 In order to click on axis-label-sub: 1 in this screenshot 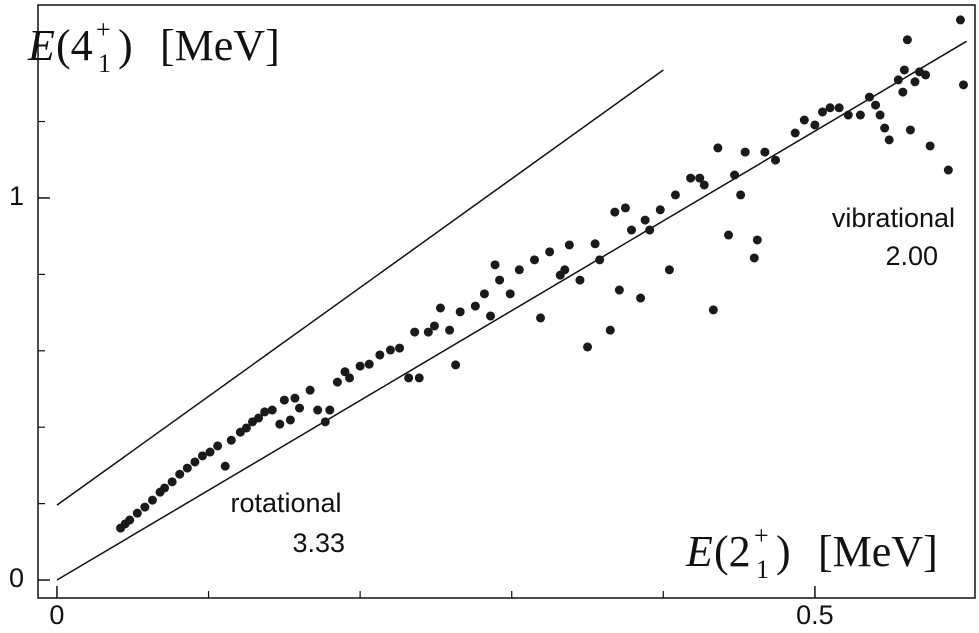, I will do `click(104, 63)`.